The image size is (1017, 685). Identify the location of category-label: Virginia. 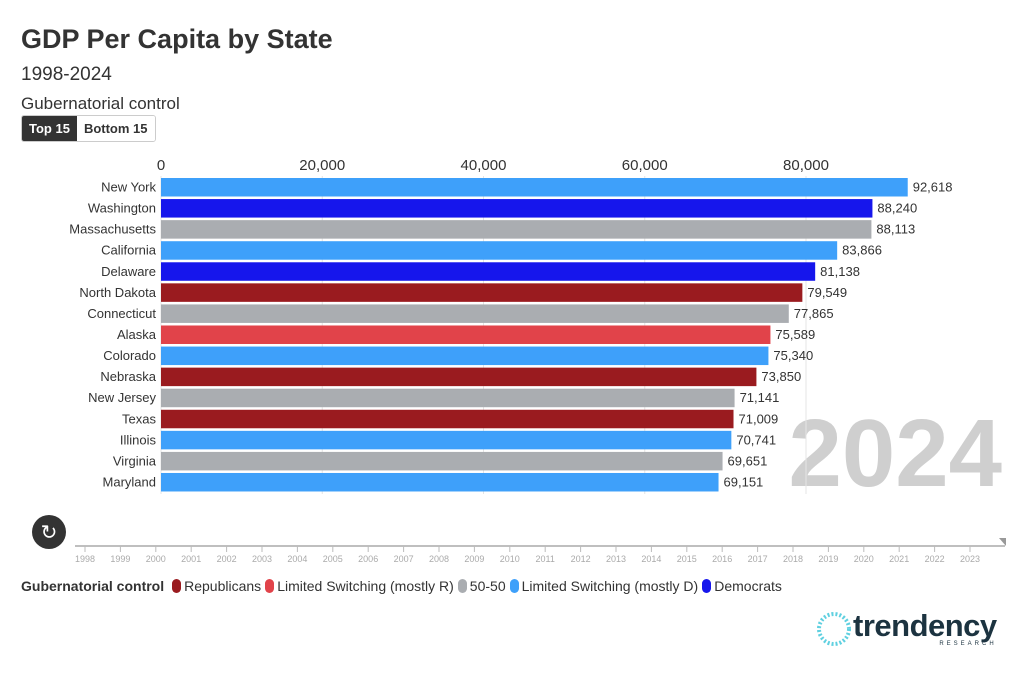
(135, 460).